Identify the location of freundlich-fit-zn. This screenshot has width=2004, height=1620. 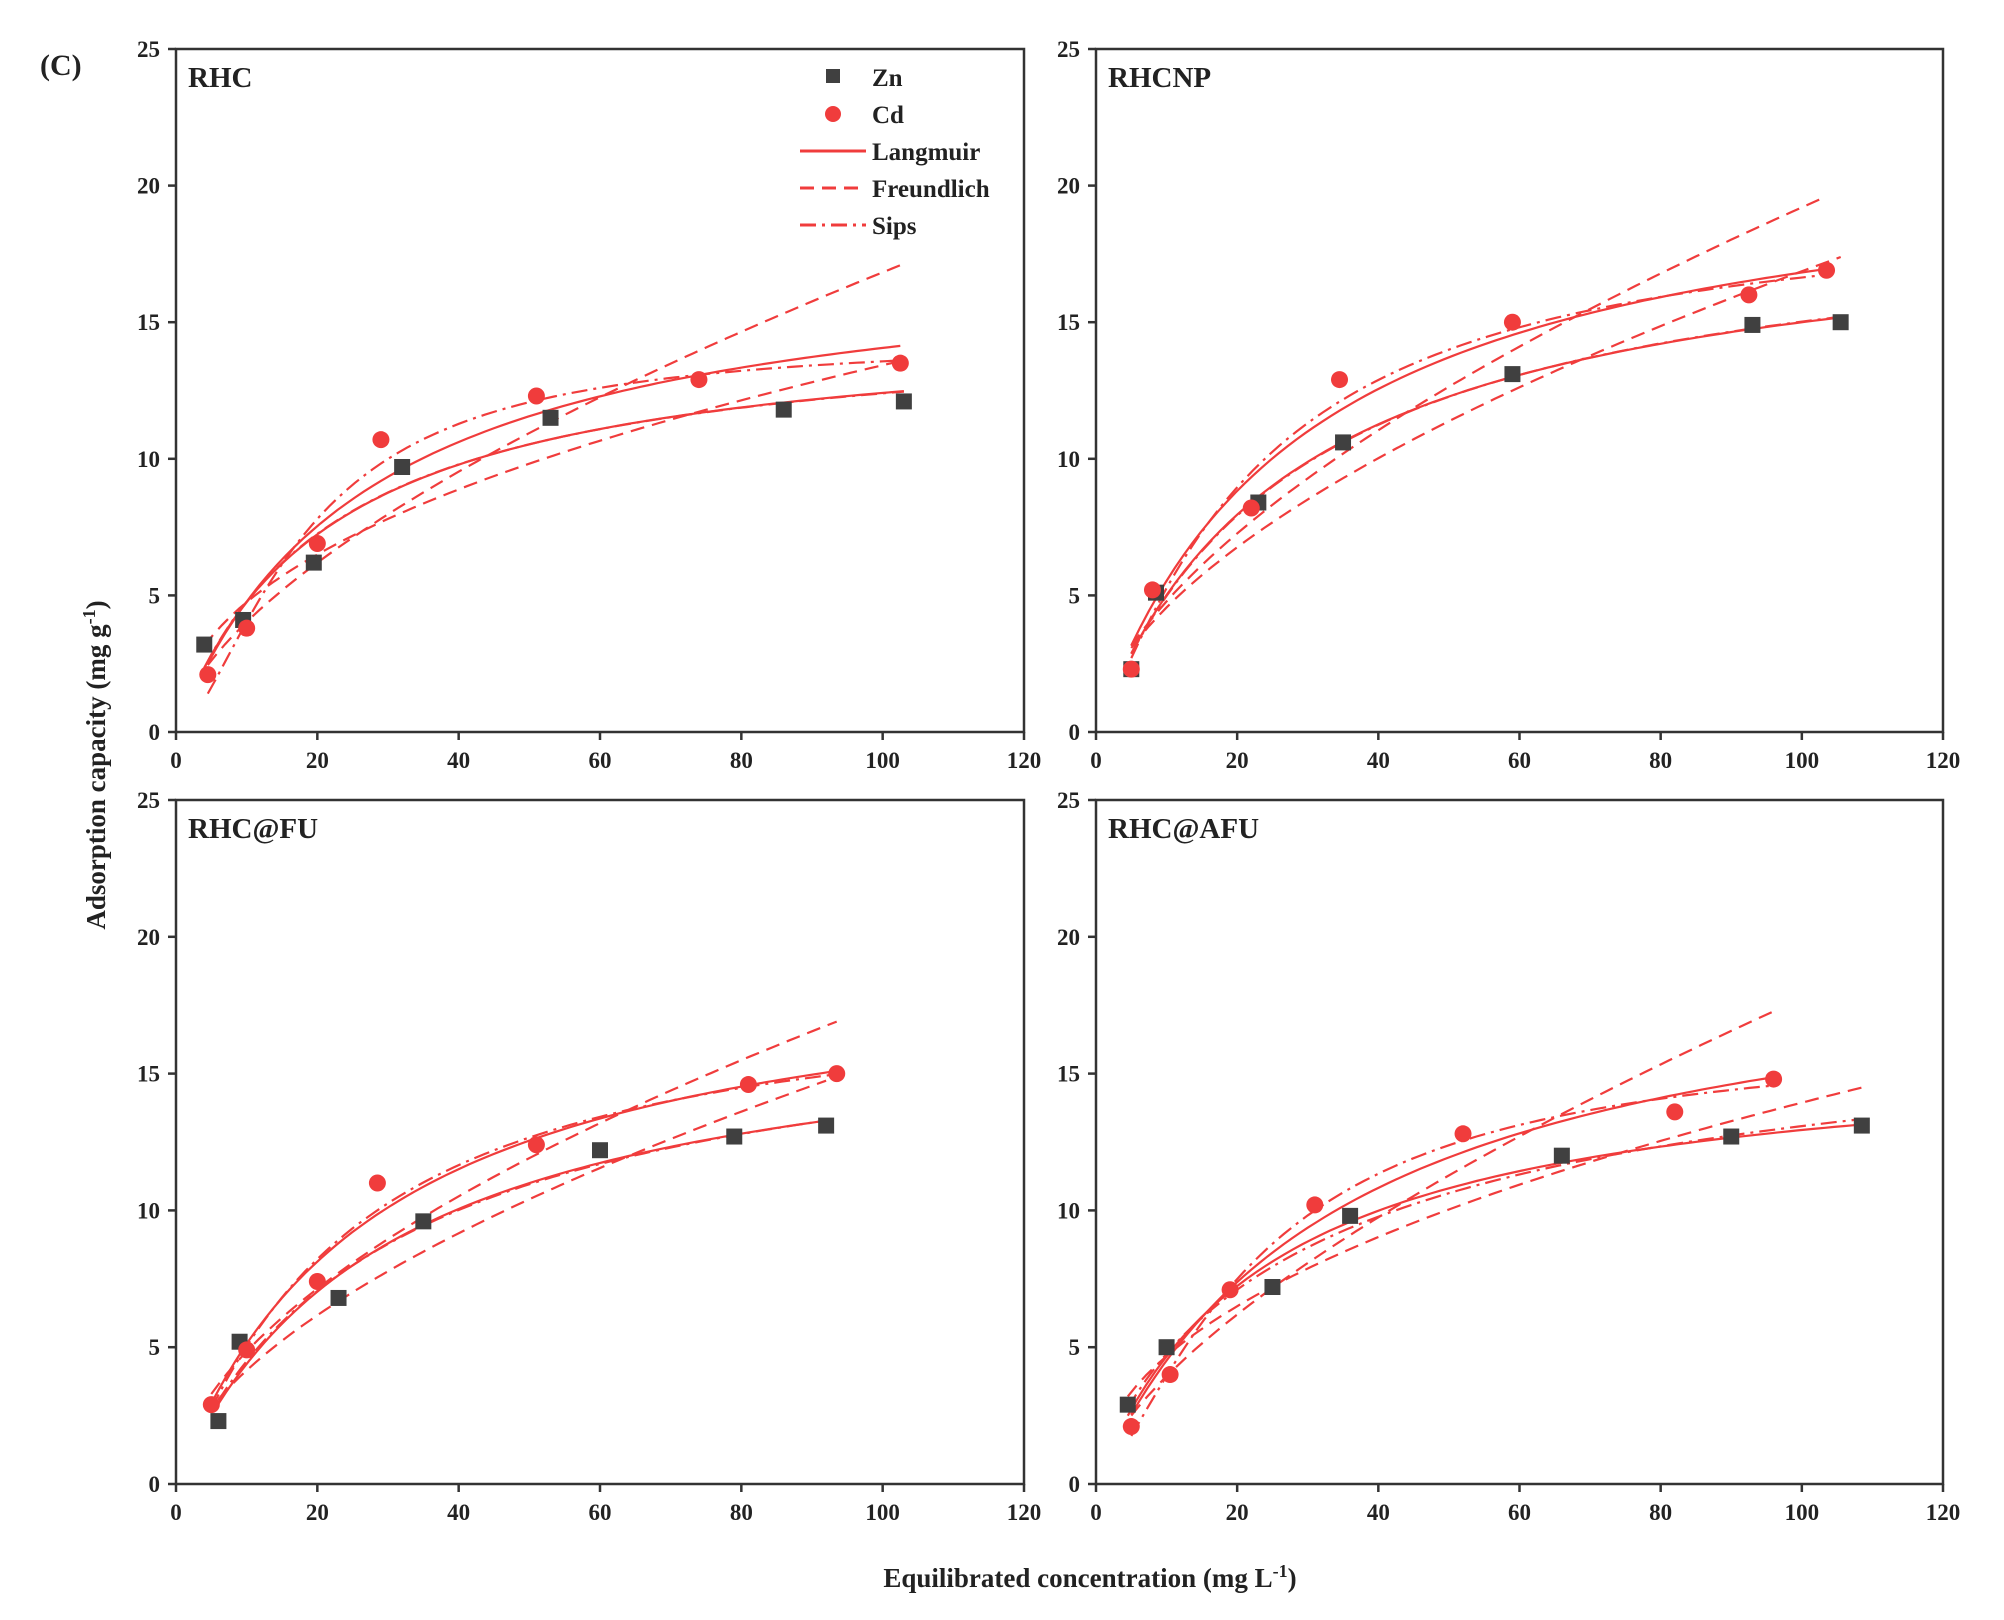
(522, 1239).